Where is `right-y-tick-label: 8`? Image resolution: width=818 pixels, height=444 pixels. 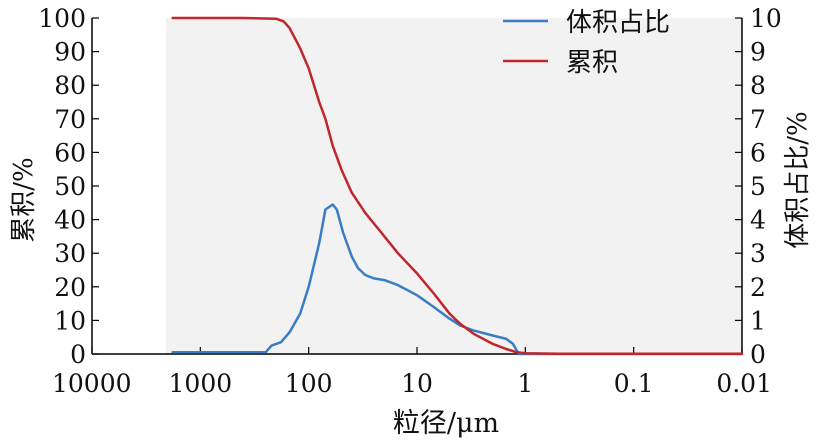 right-y-tick-label: 8 is located at coordinates (758, 85).